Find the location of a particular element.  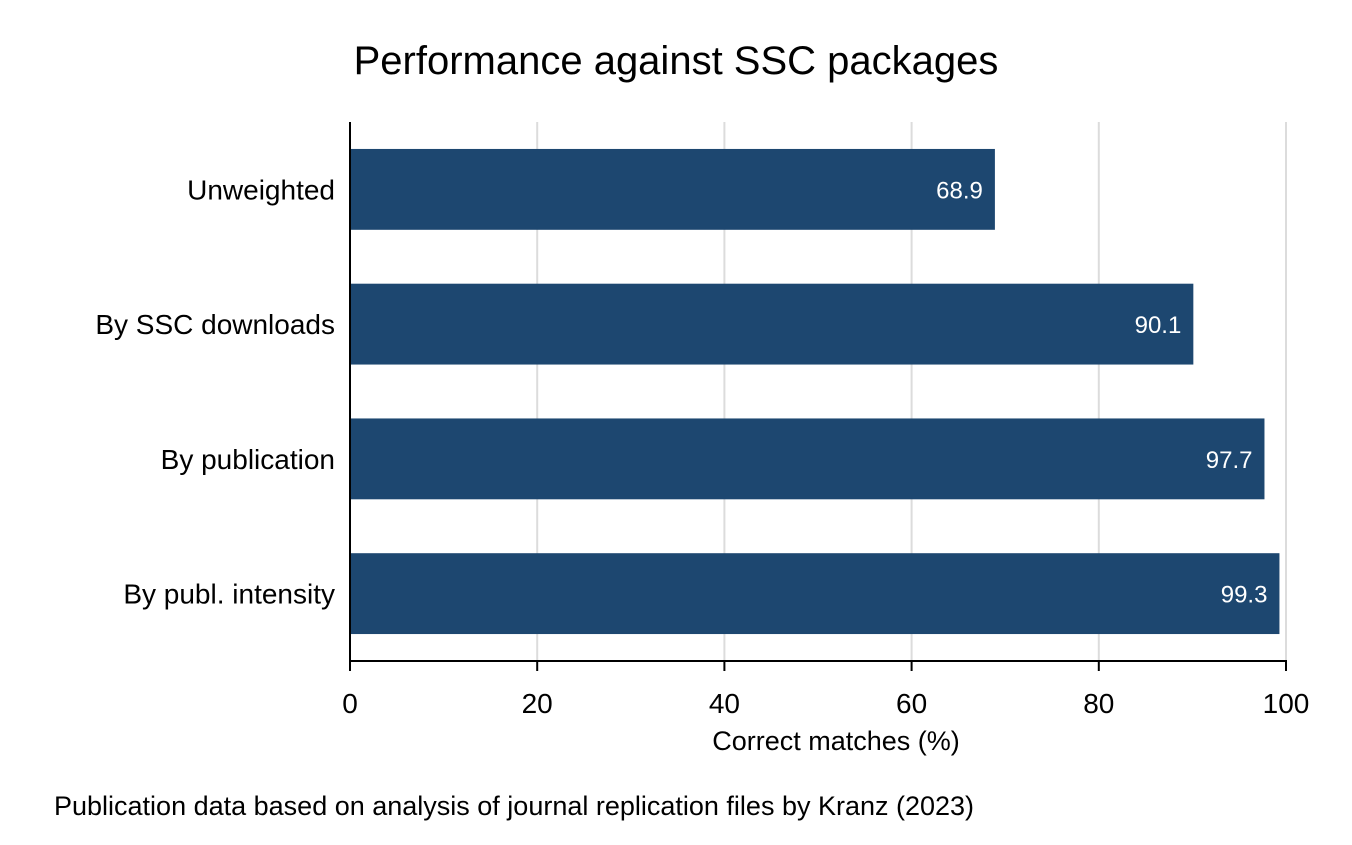

x-tick-label-0: 0 is located at coordinates (350, 703).